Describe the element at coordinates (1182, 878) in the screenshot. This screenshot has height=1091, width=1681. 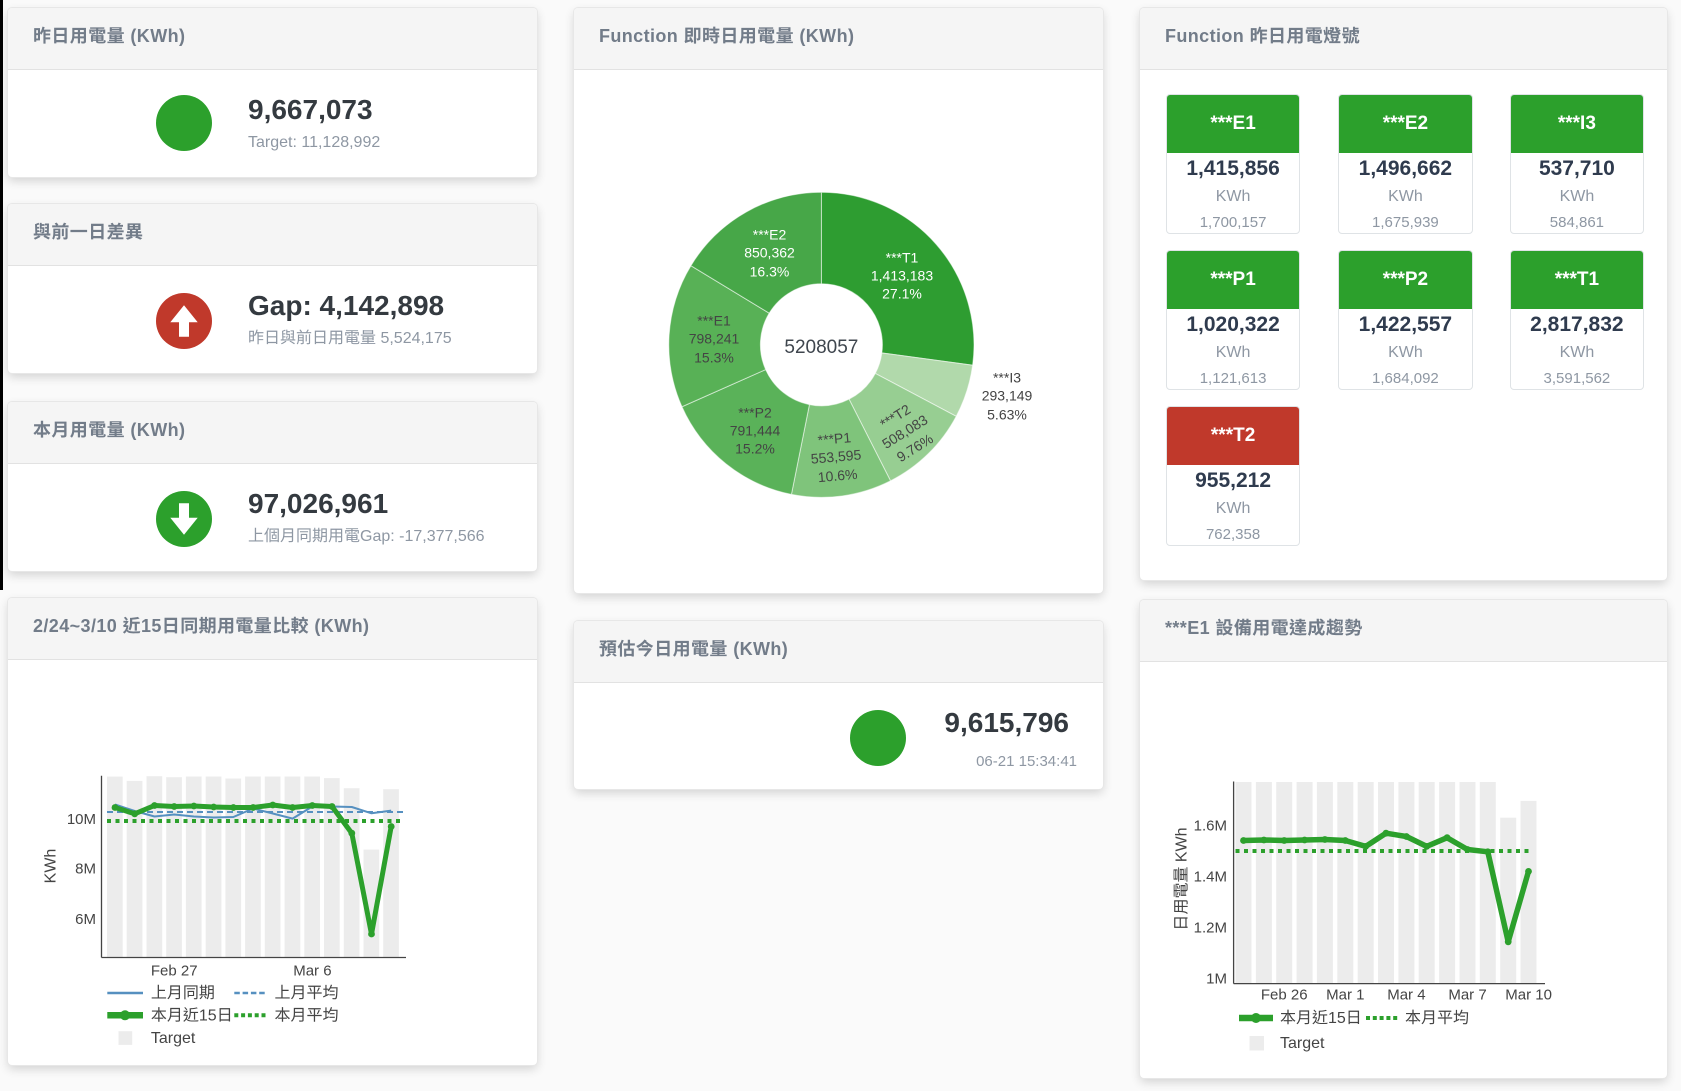
I see `svg-text: 日用電量 KWh` at that location.